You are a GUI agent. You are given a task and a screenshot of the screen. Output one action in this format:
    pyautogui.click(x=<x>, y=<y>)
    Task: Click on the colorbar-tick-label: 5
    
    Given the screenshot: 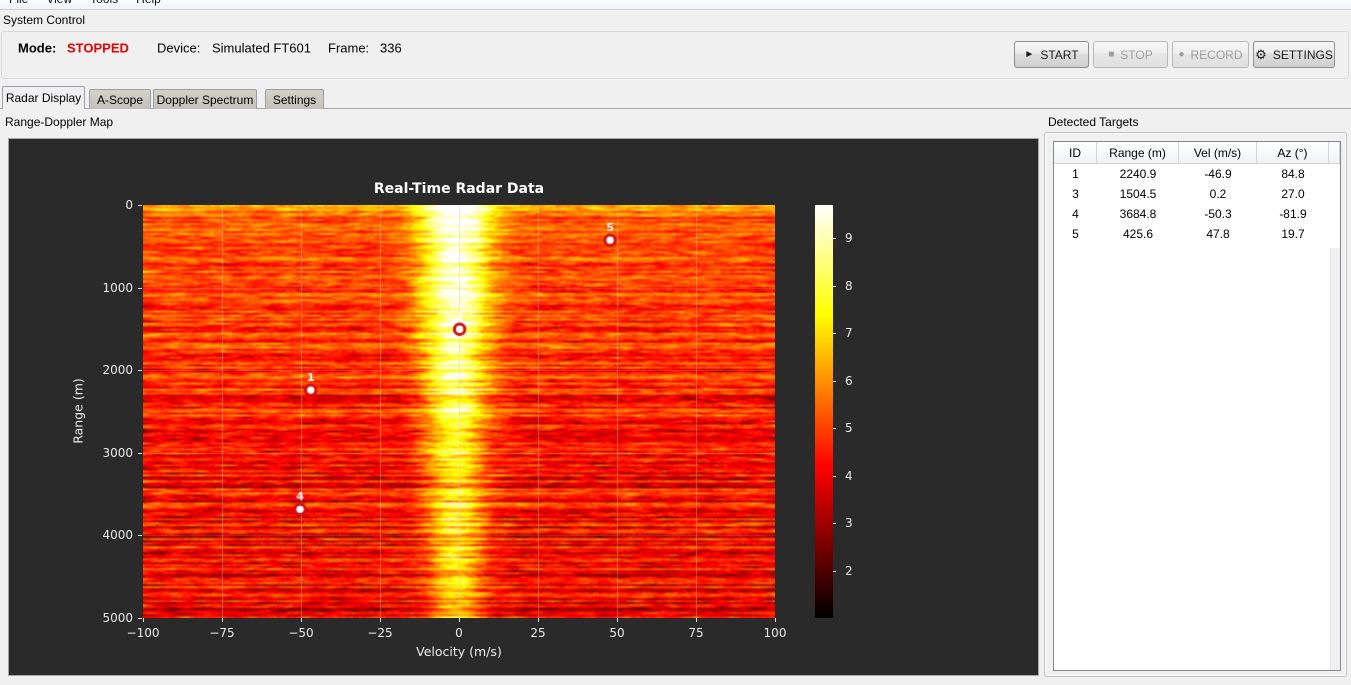 What is the action you would take?
    pyautogui.click(x=849, y=428)
    